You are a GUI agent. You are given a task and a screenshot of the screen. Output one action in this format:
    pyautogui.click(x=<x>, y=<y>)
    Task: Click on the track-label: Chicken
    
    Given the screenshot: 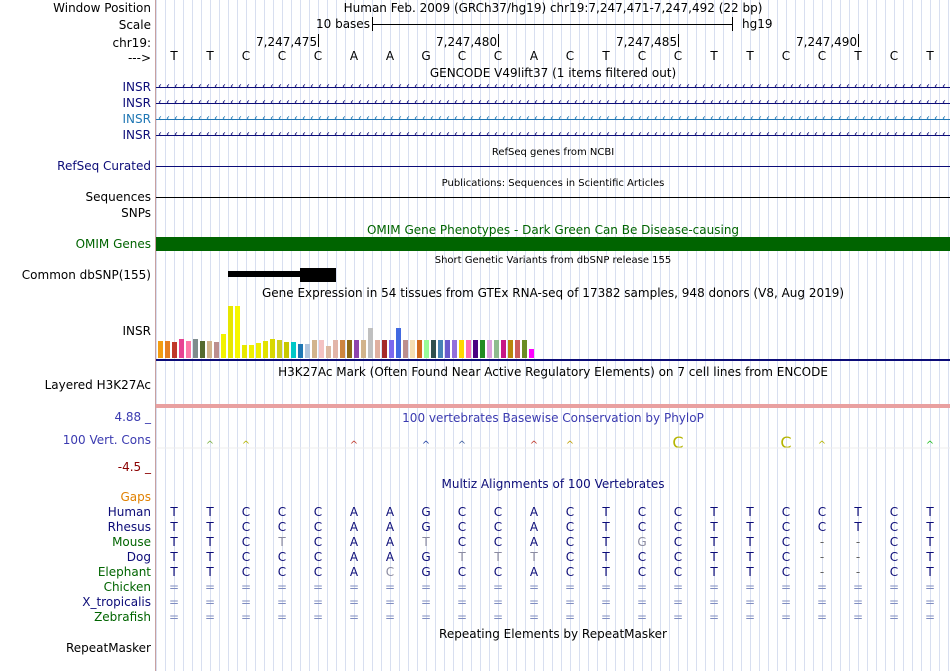 What is the action you would take?
    pyautogui.click(x=127, y=587)
    